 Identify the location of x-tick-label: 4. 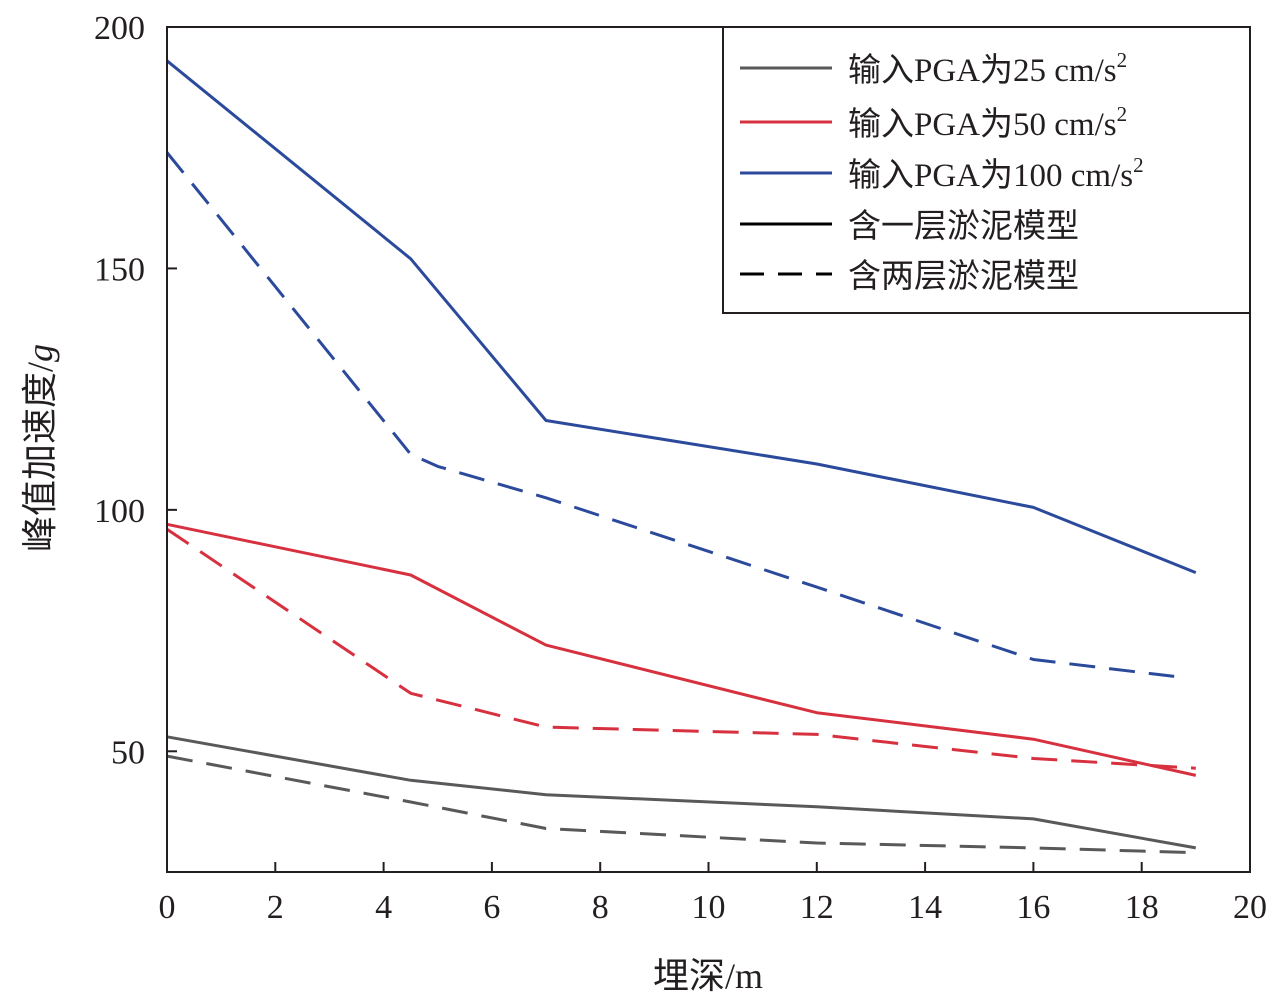
(383, 907).